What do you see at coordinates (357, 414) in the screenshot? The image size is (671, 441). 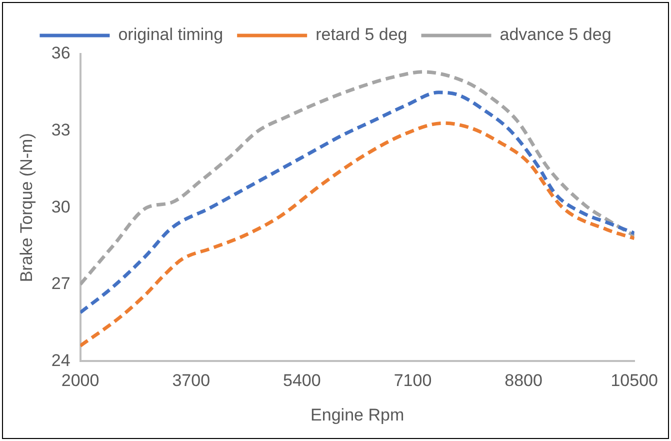 I see `x-axis-title: Engine Rpm` at bounding box center [357, 414].